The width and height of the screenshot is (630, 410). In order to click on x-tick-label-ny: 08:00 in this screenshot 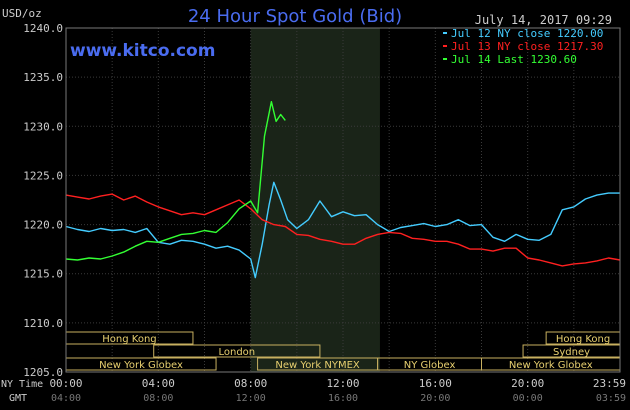, I will do `click(250, 383)`.